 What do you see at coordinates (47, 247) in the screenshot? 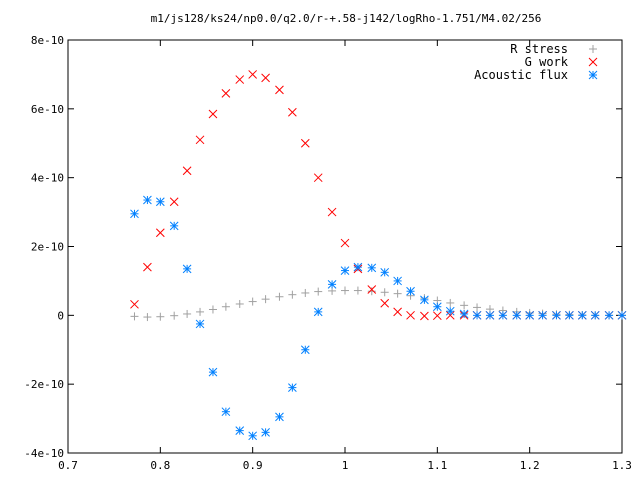
I see `y-tick-label: 2e-10` at bounding box center [47, 247].